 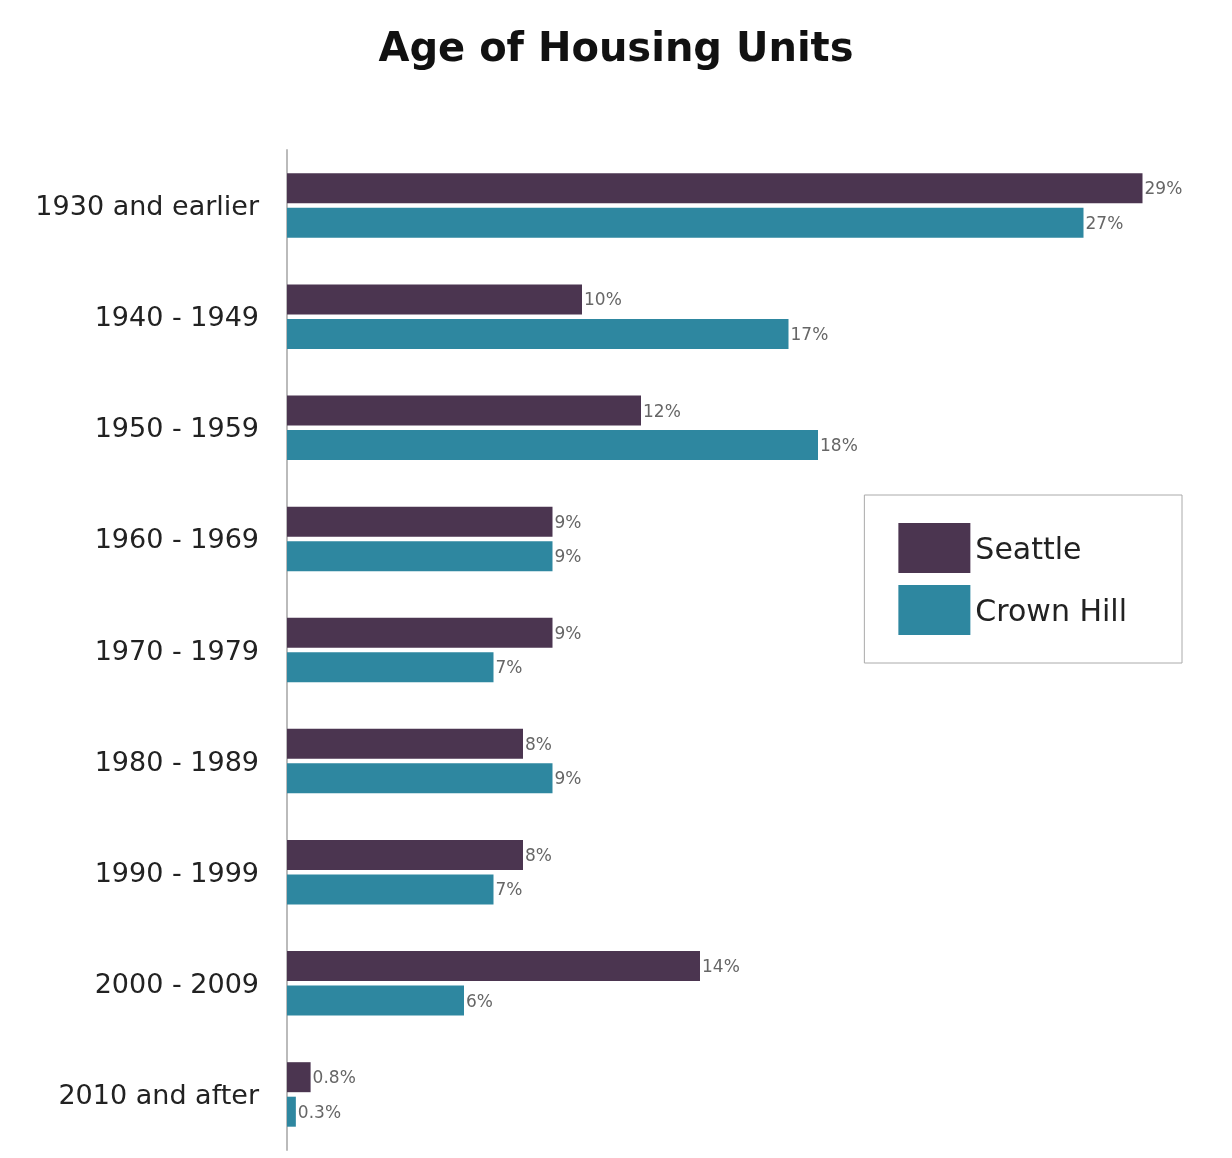 What do you see at coordinates (176, 539) in the screenshot?
I see `y-tick-label: 1960 - 1969` at bounding box center [176, 539].